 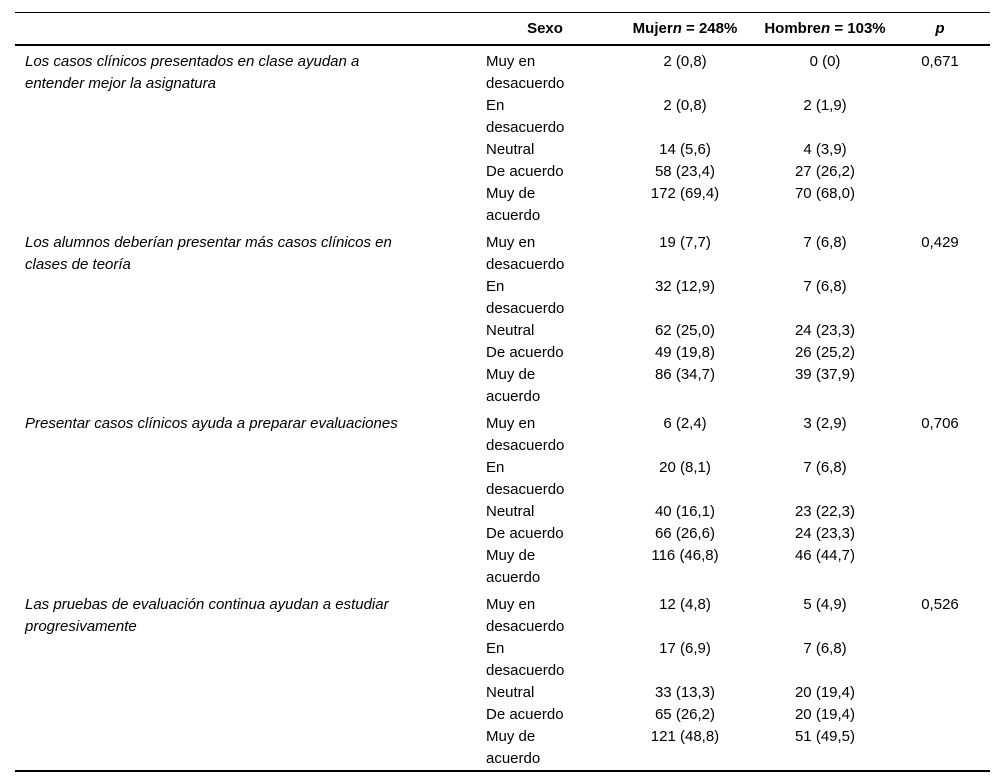 I want to click on p-value-cell: 0,429, so click(x=940, y=242).